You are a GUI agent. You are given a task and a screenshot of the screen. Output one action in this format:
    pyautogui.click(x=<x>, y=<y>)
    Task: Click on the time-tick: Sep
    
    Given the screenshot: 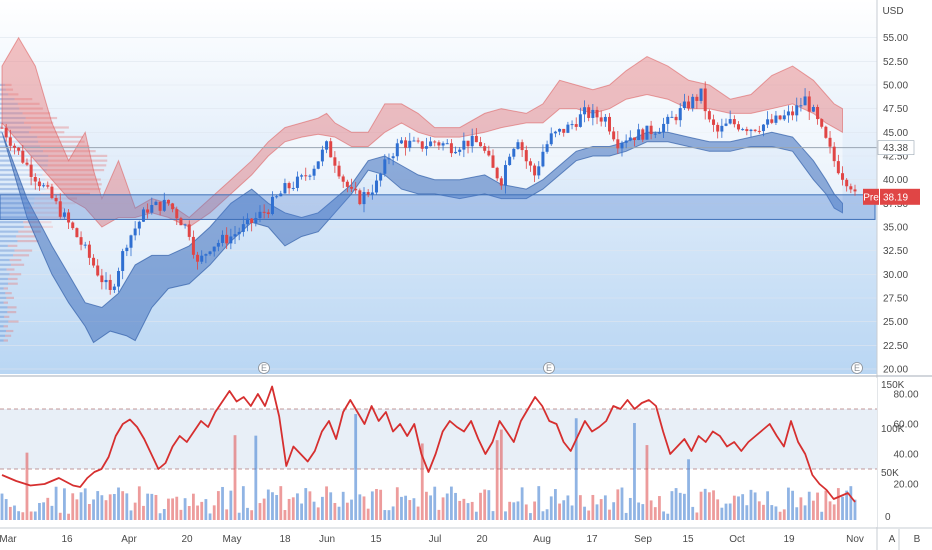 What is the action you would take?
    pyautogui.click(x=643, y=539)
    